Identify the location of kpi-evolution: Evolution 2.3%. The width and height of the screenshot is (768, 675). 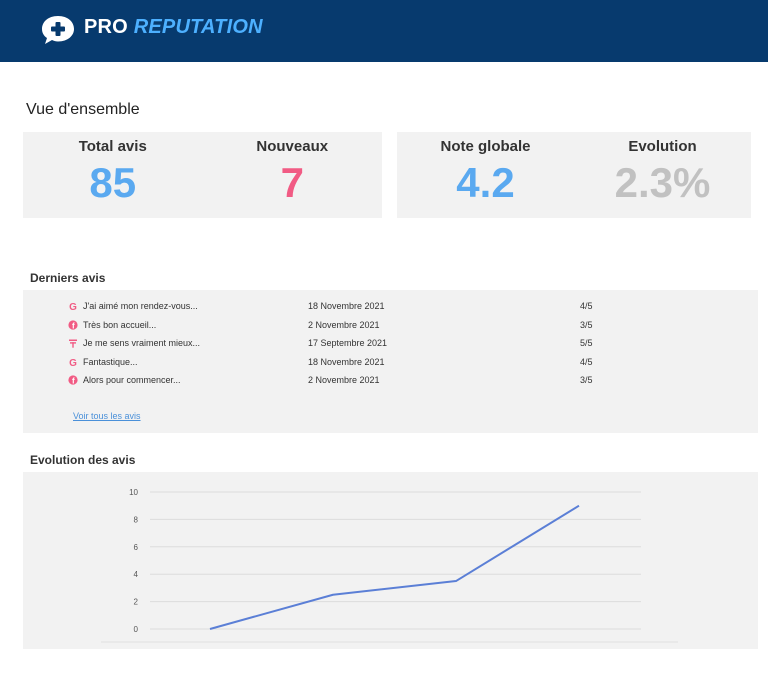
(662, 175).